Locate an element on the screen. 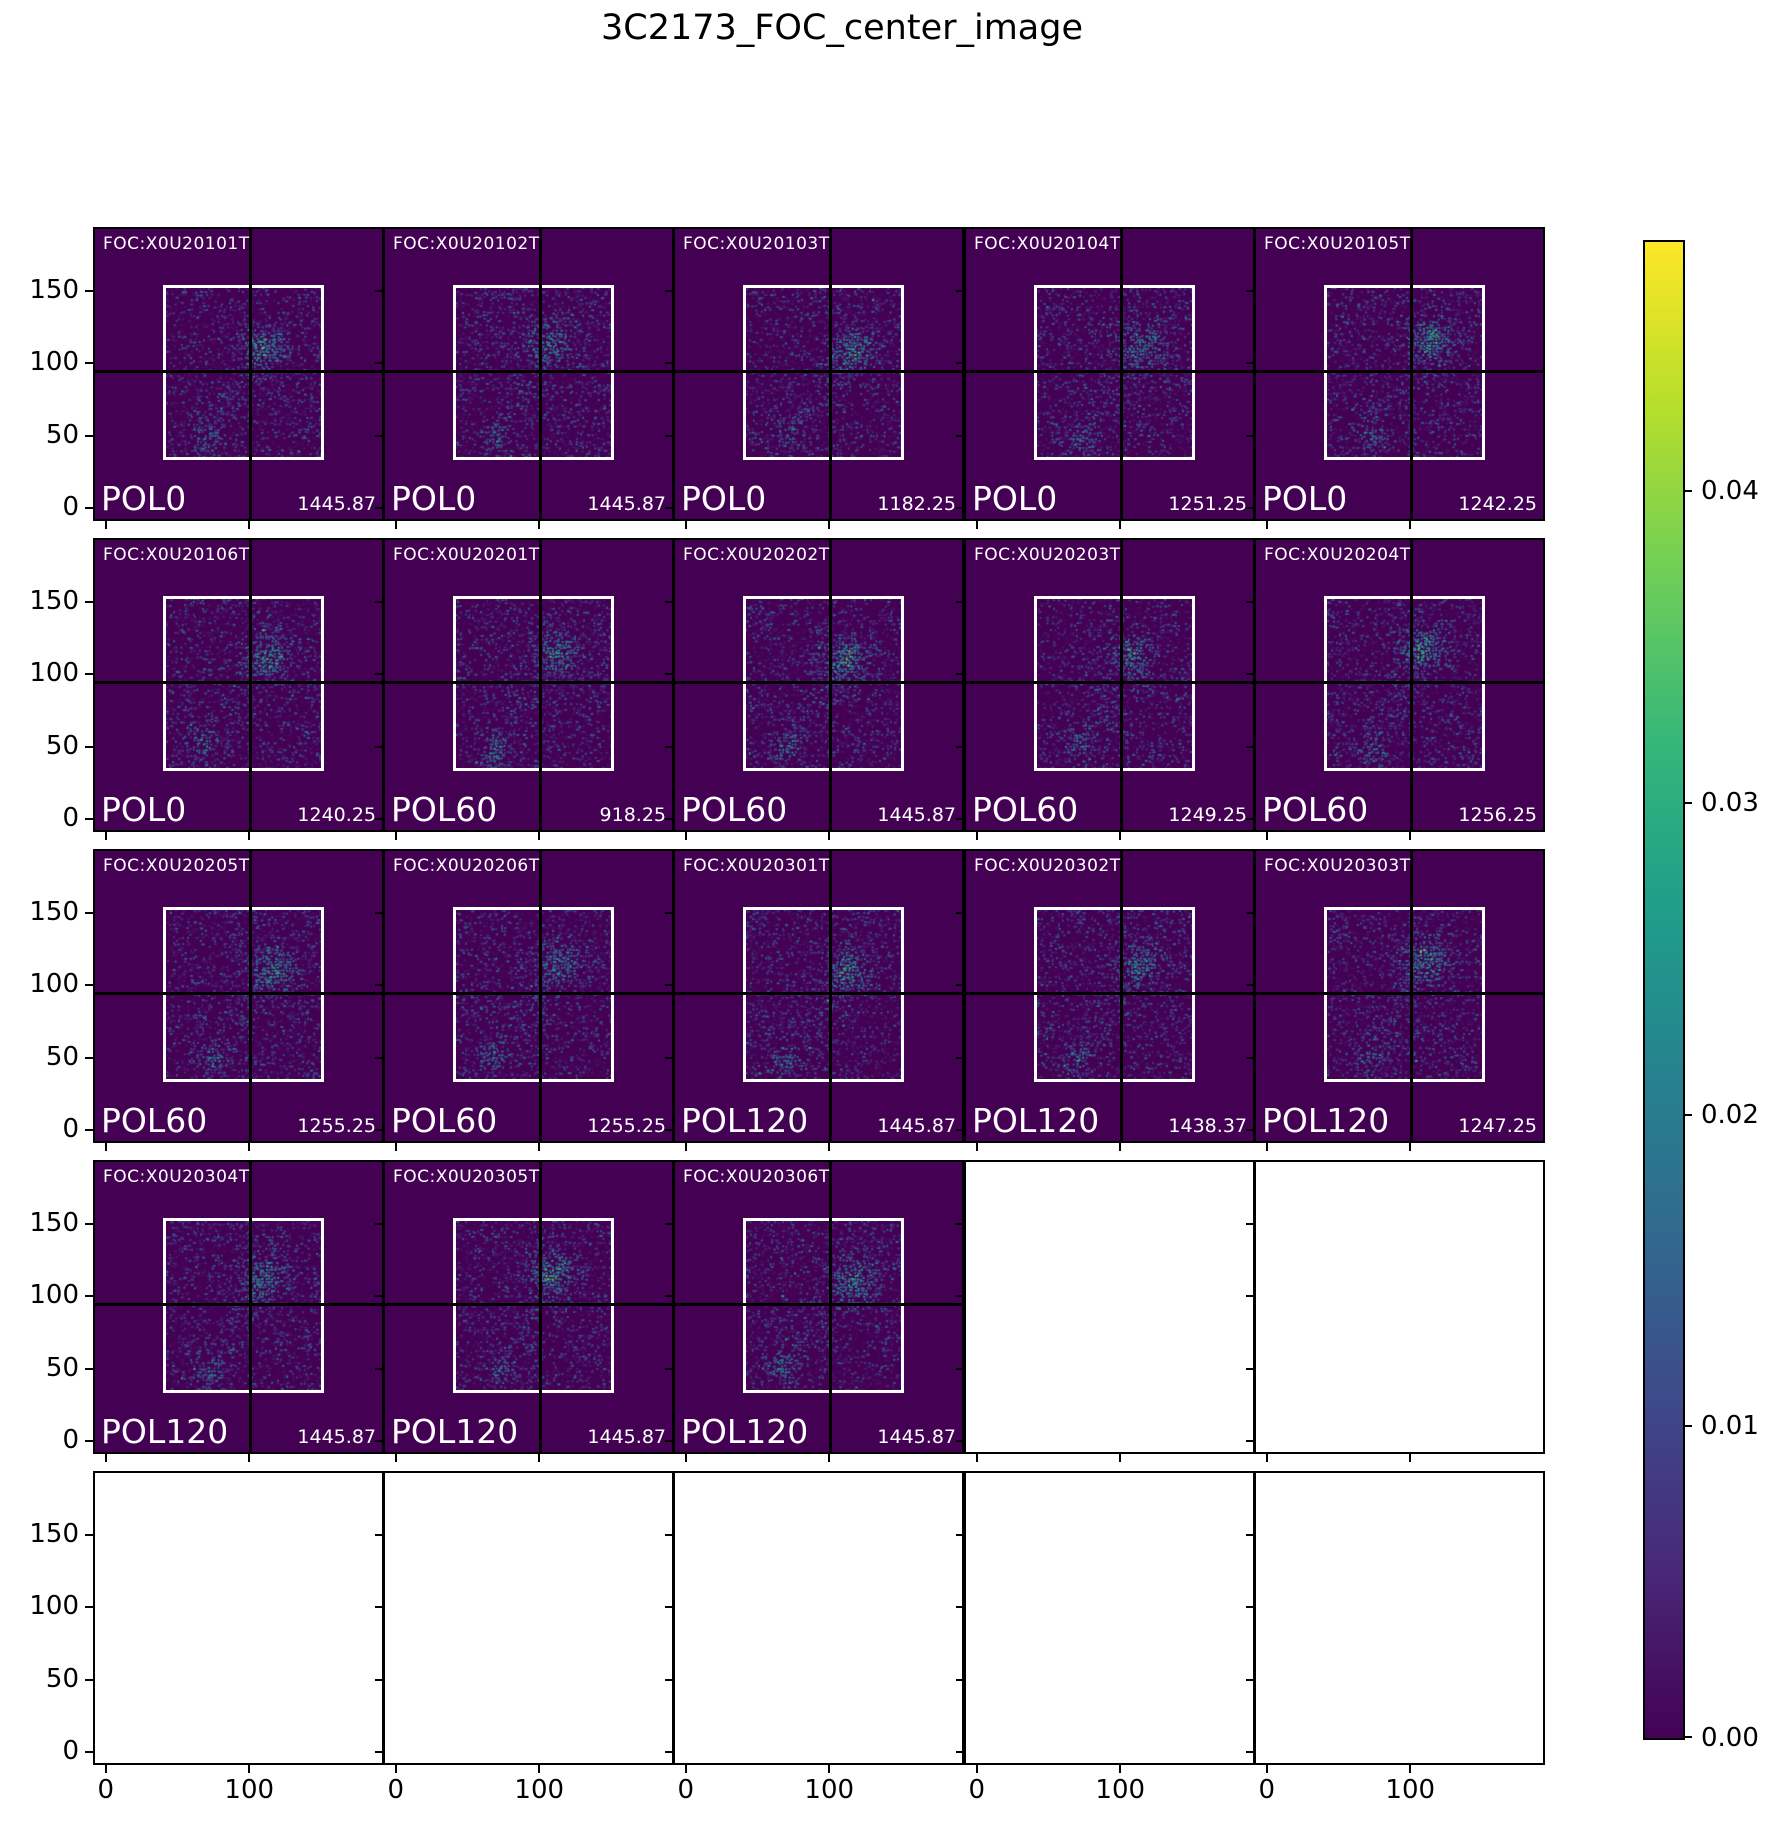 The image size is (1784, 1827). exposure-value: 918.25 is located at coordinates (632, 815).